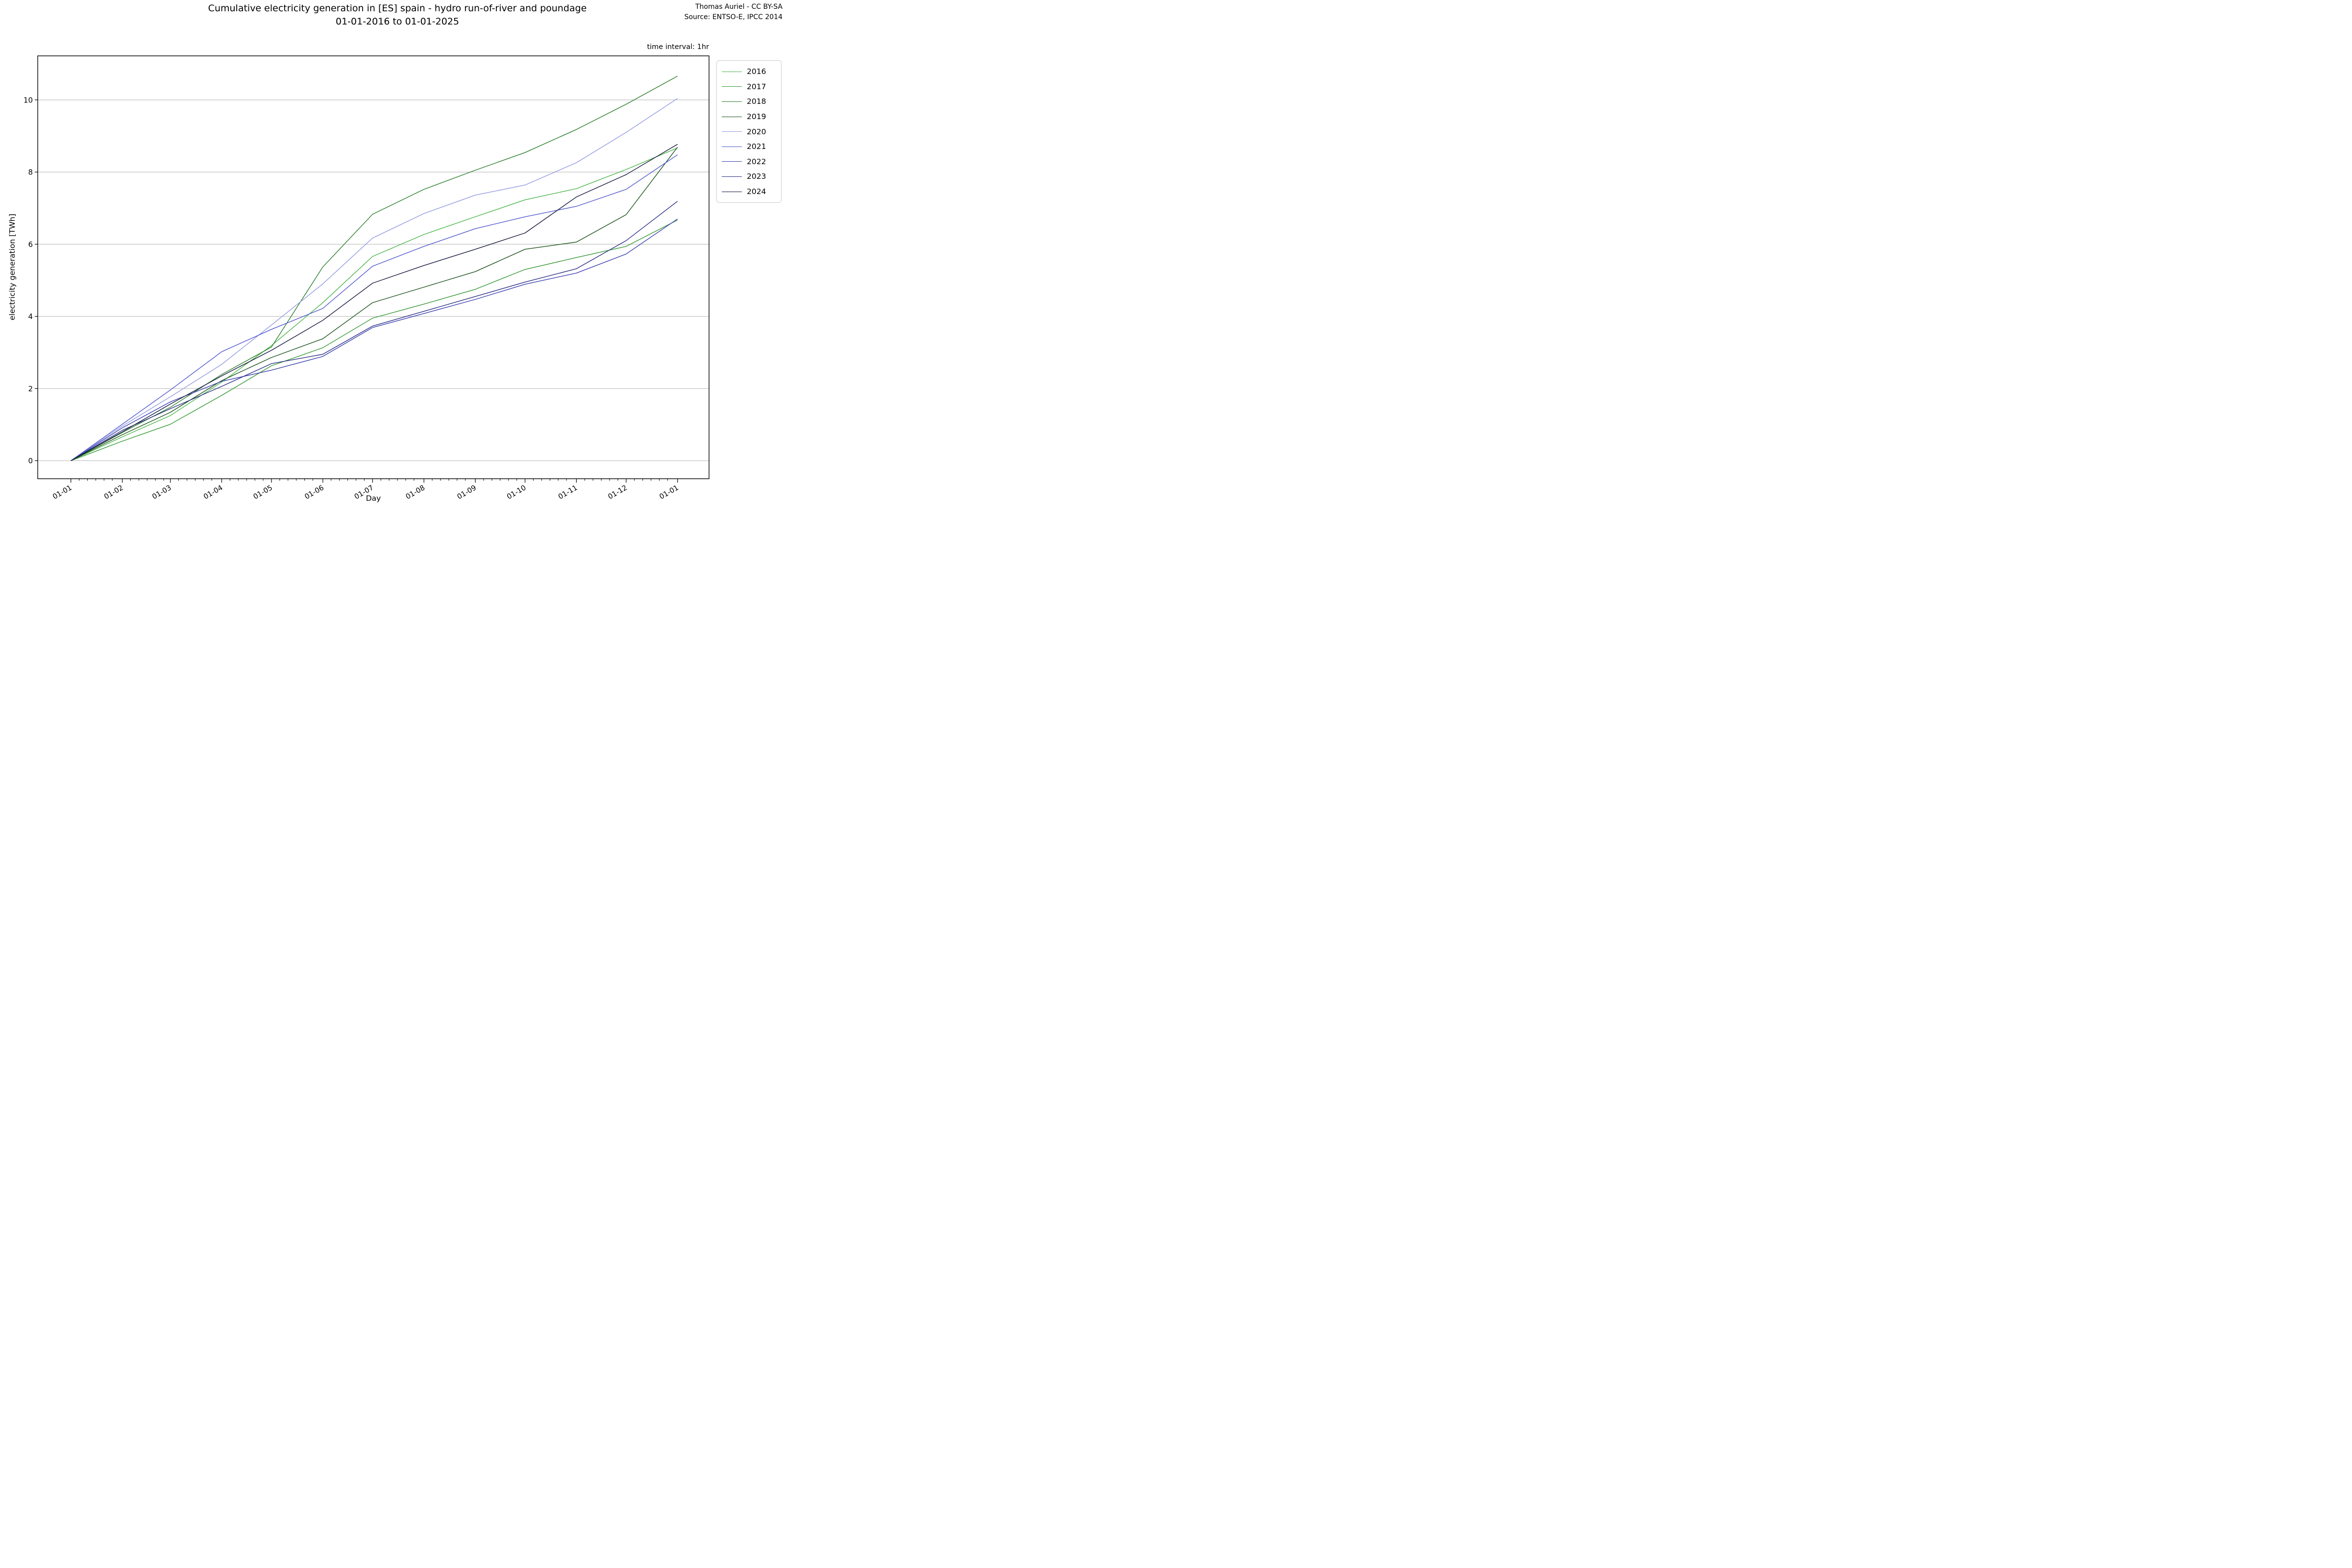  I want to click on series-line-2016, so click(374, 304).